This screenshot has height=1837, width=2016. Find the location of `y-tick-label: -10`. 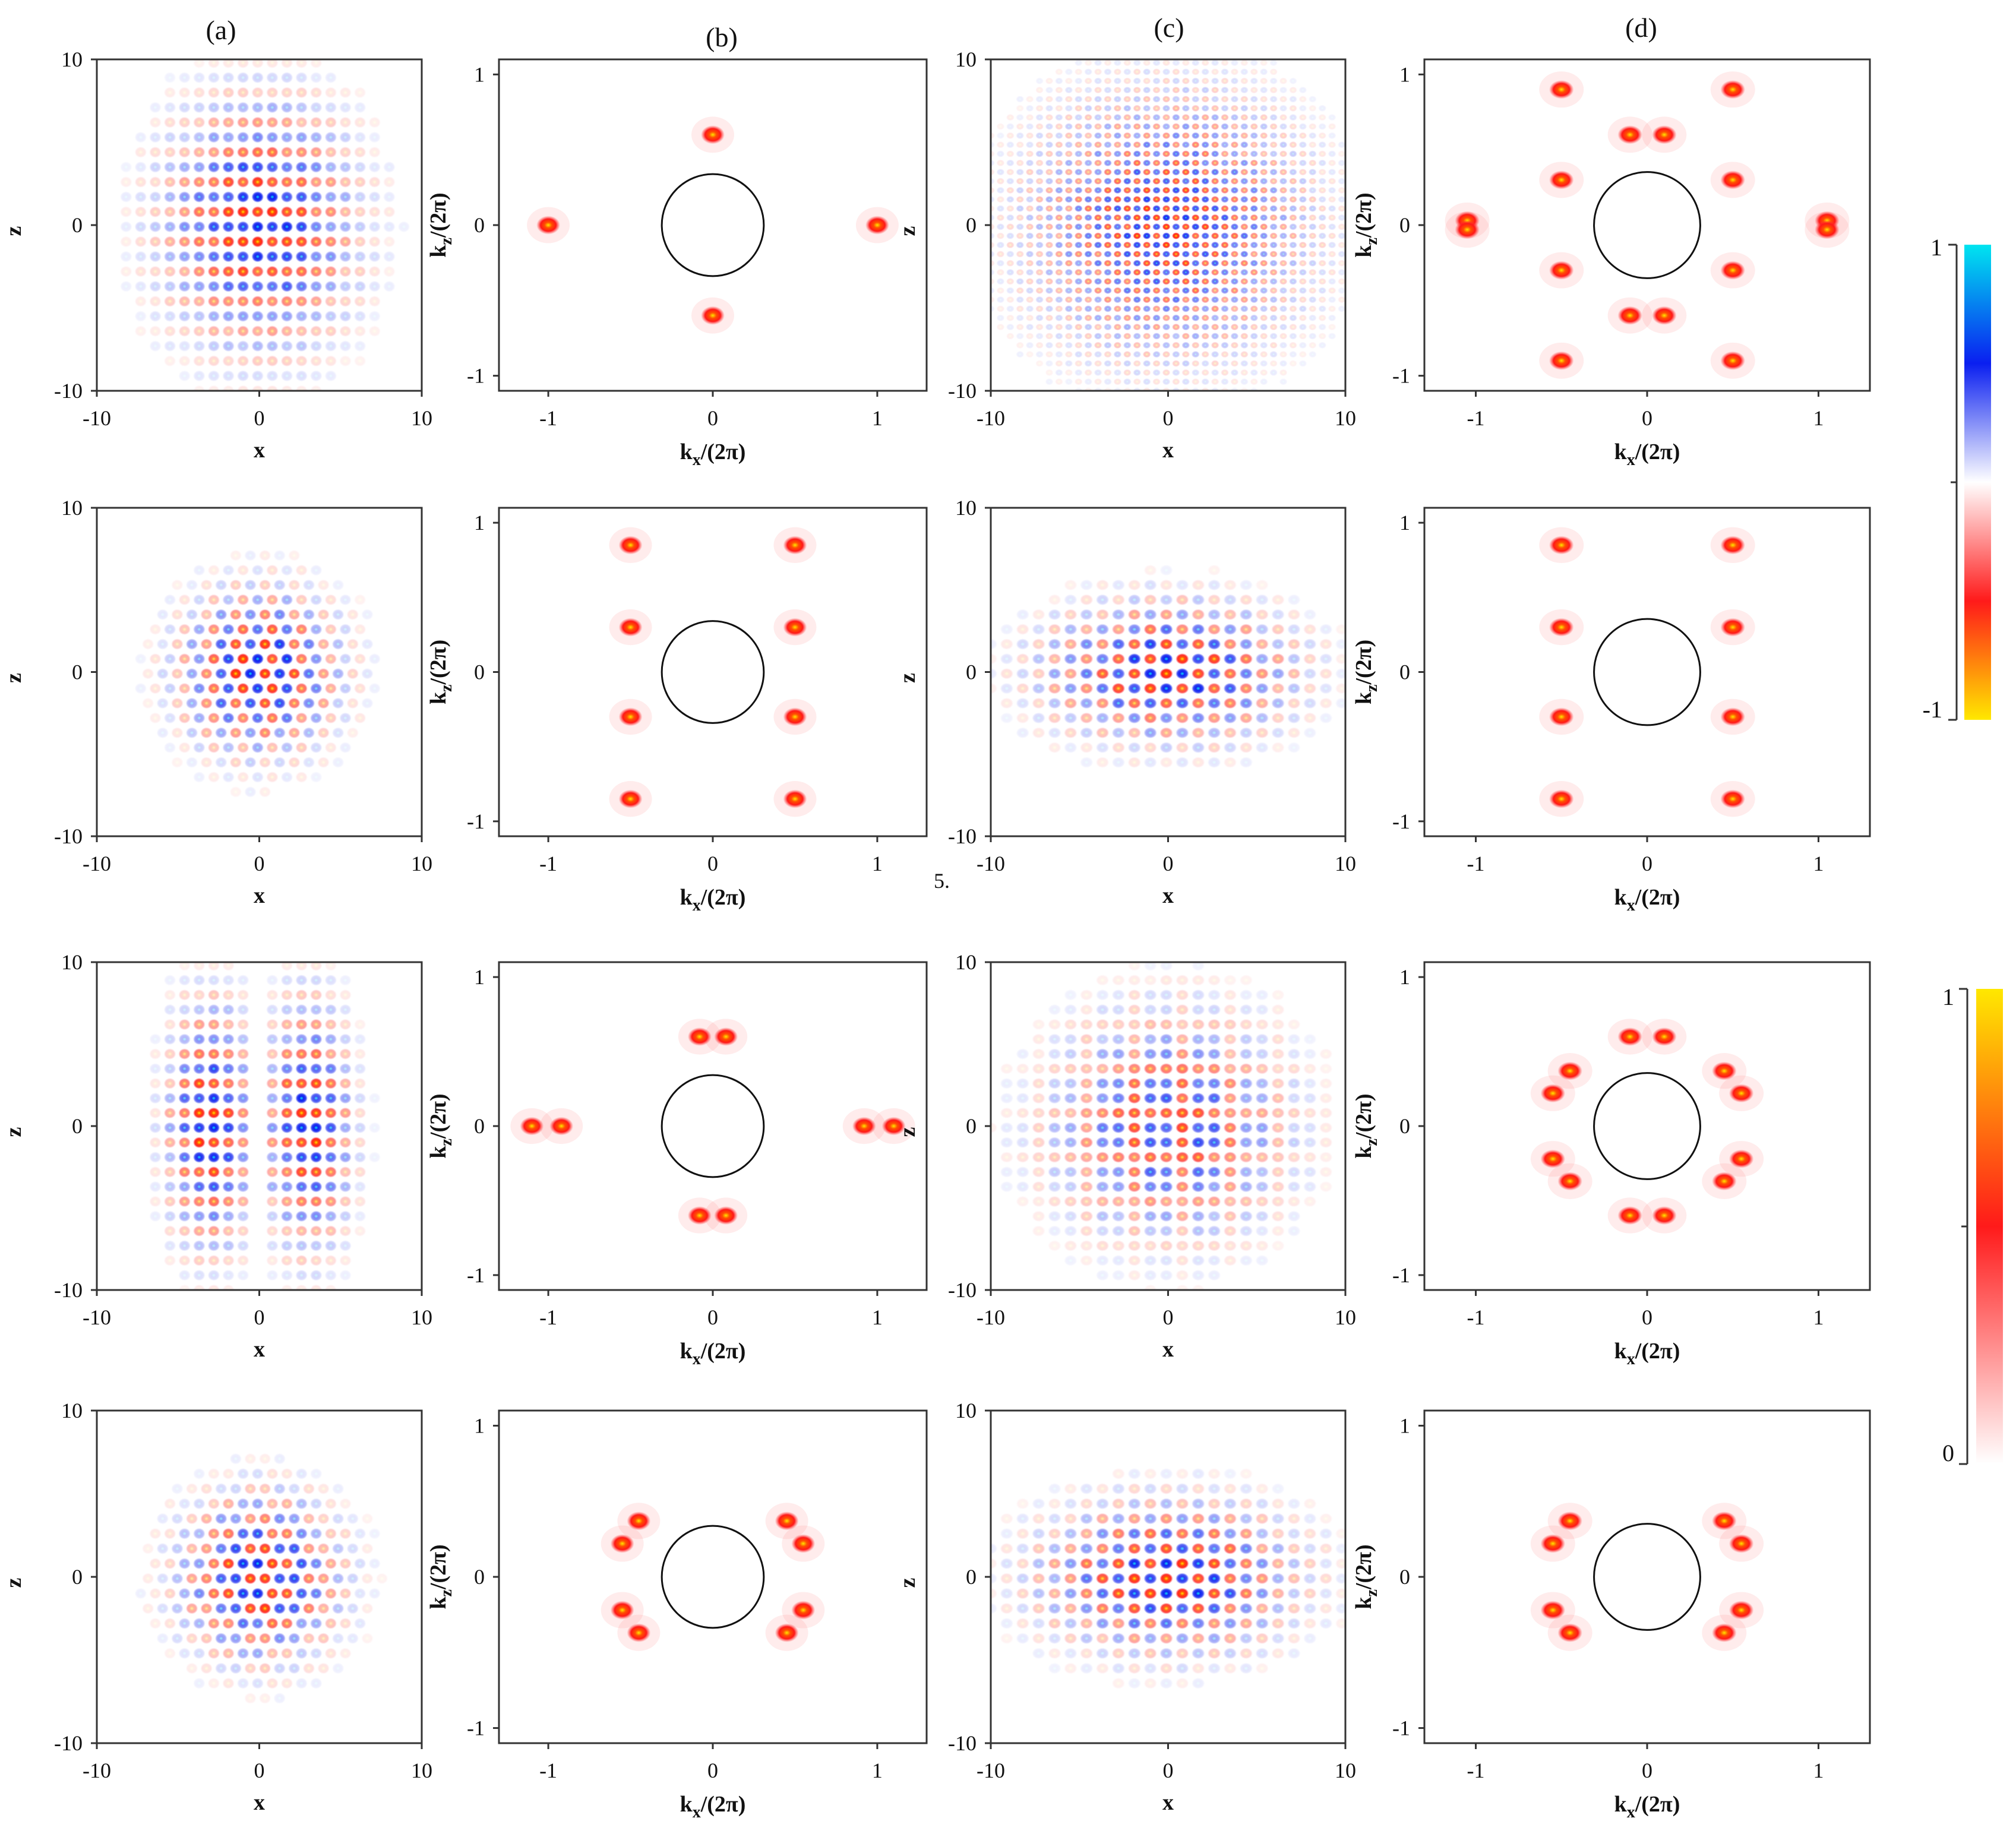

y-tick-label: -10 is located at coordinates (963, 1743).